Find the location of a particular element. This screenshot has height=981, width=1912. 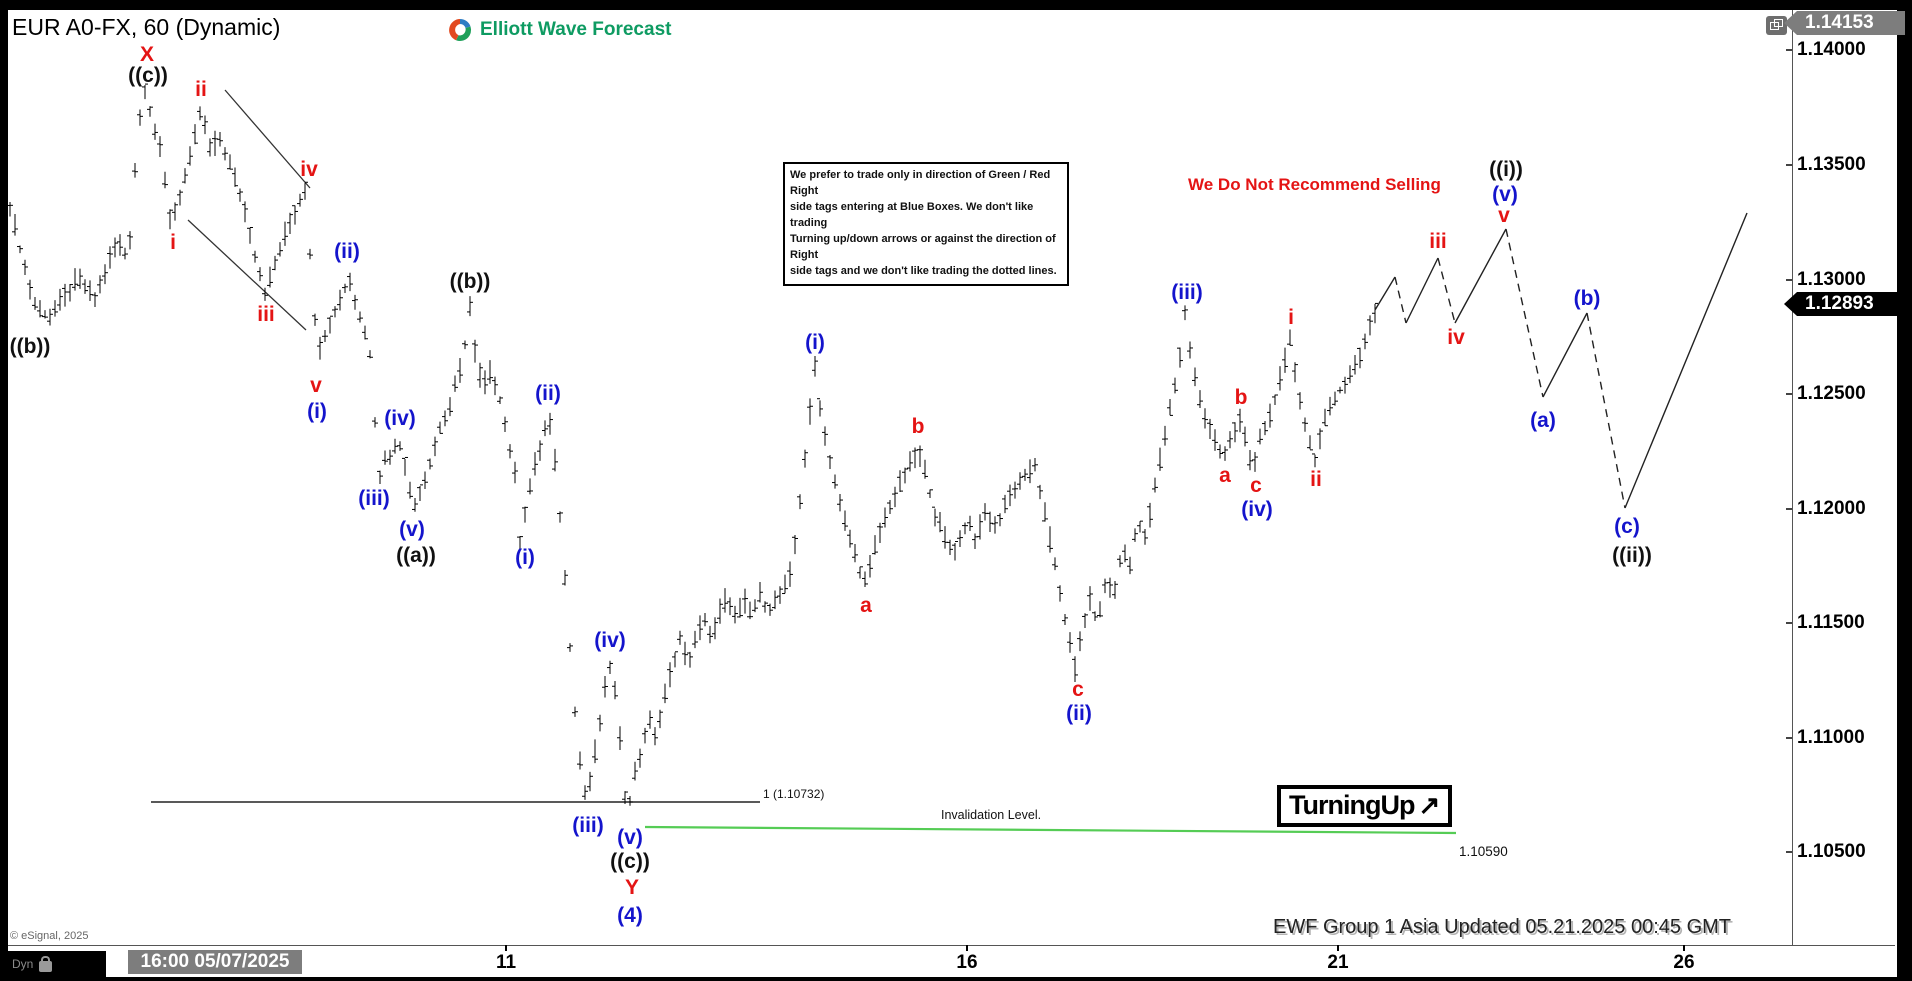

lock-icon is located at coordinates (46, 964).